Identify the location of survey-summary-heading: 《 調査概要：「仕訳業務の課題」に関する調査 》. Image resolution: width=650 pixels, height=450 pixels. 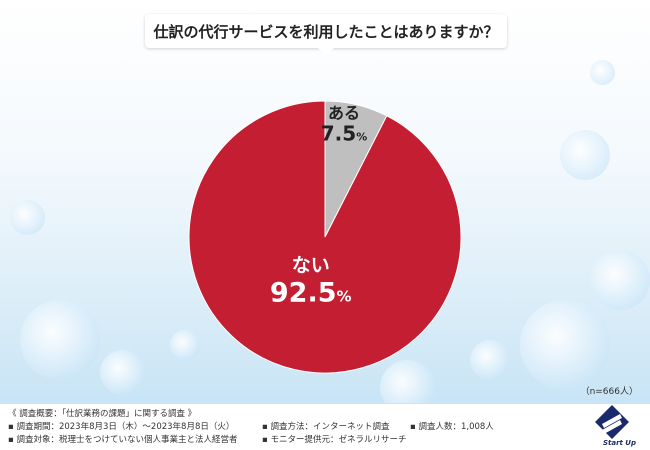
(102, 414).